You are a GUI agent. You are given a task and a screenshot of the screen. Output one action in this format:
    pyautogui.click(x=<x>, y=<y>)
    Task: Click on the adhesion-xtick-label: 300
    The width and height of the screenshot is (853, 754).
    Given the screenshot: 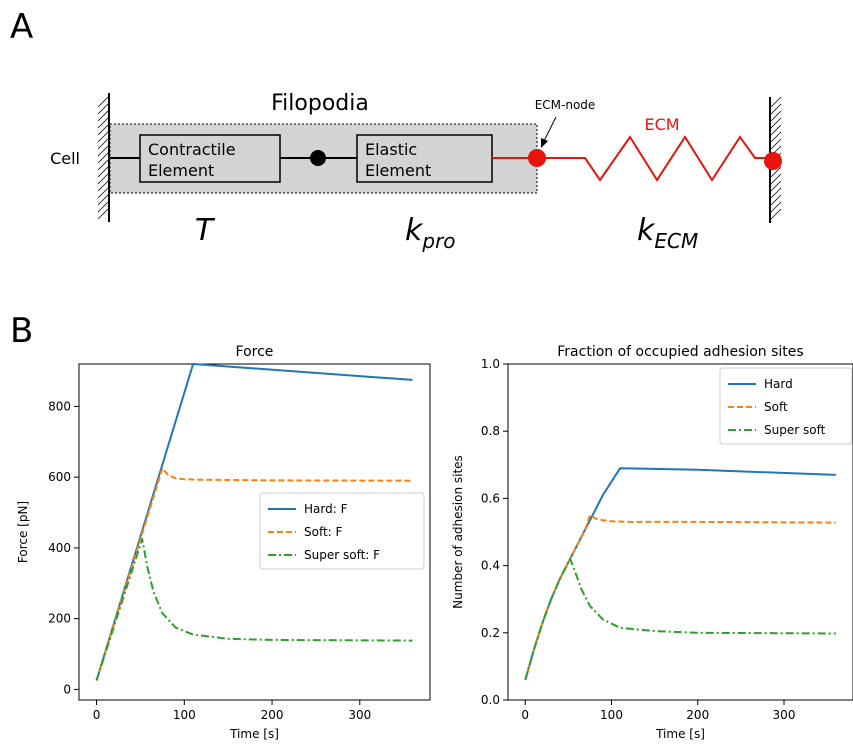 What is the action you would take?
    pyautogui.click(x=784, y=715)
    